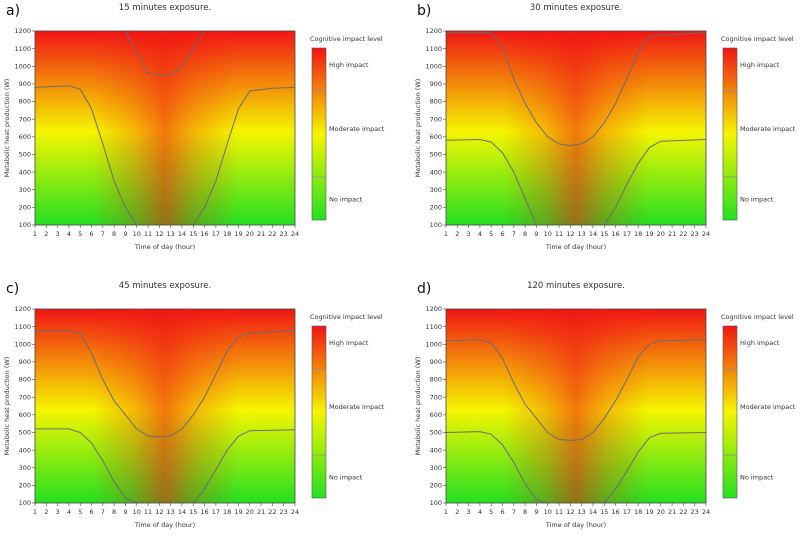 The width and height of the screenshot is (800, 541). I want to click on chart-title: 15 minutes exposure., so click(165, 8).